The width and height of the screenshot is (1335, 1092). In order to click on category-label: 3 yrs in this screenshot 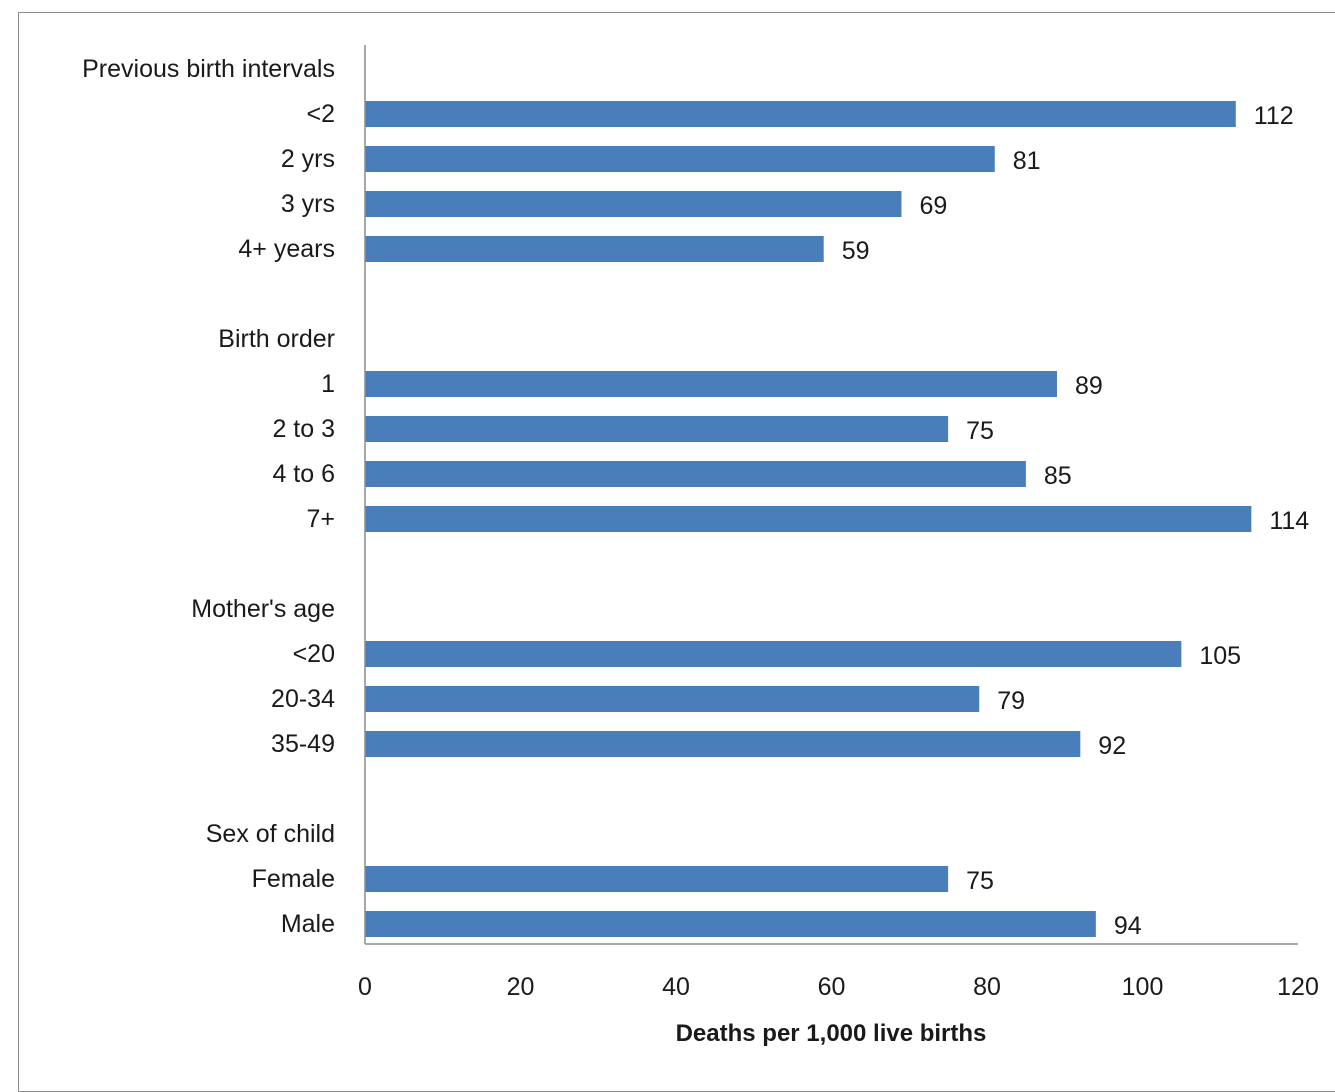, I will do `click(308, 204)`.